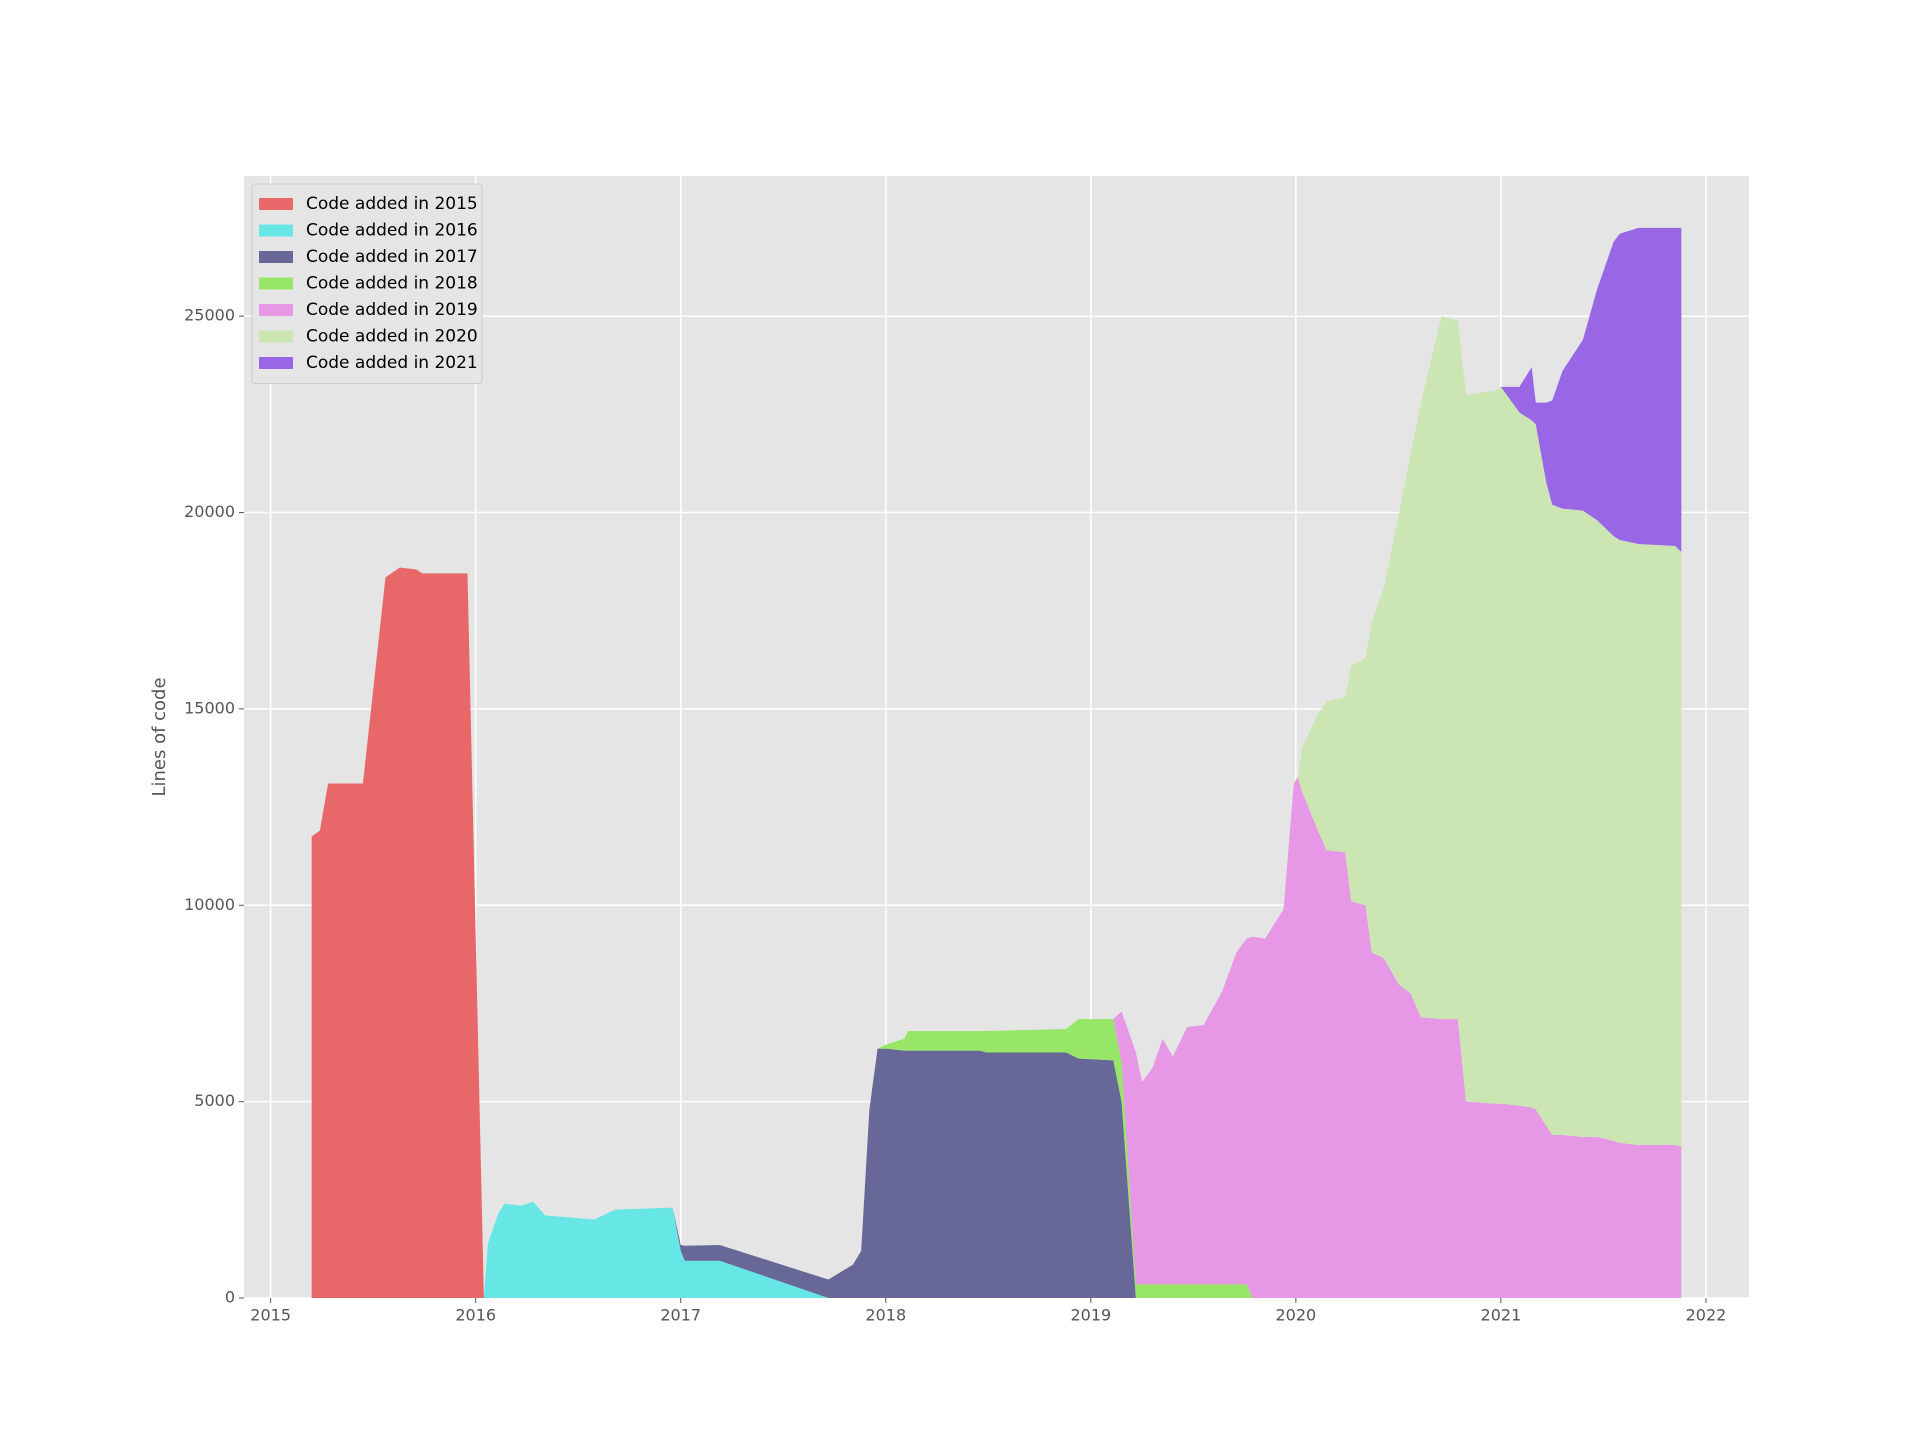 The width and height of the screenshot is (1920, 1444). I want to click on legend-label: Code added in 2018, so click(392, 284).